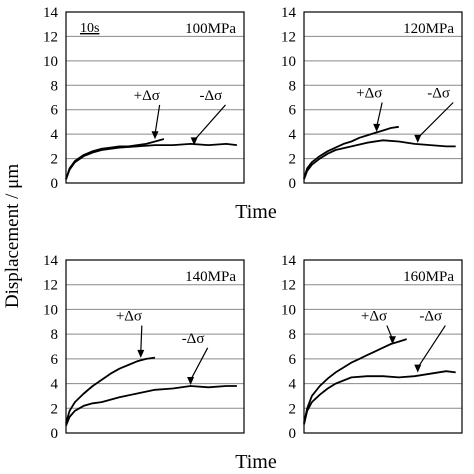 The image size is (474, 474). What do you see at coordinates (428, 277) in the screenshot?
I see `panel-title: 160MPa` at bounding box center [428, 277].